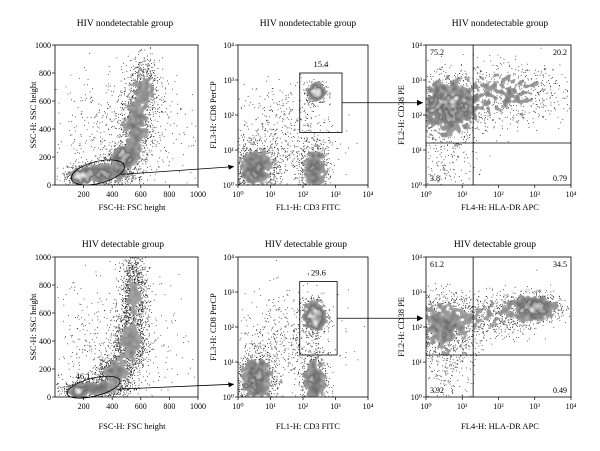  What do you see at coordinates (437, 390) in the screenshot?
I see `quadrant-value-bl: 3.92` at bounding box center [437, 390].